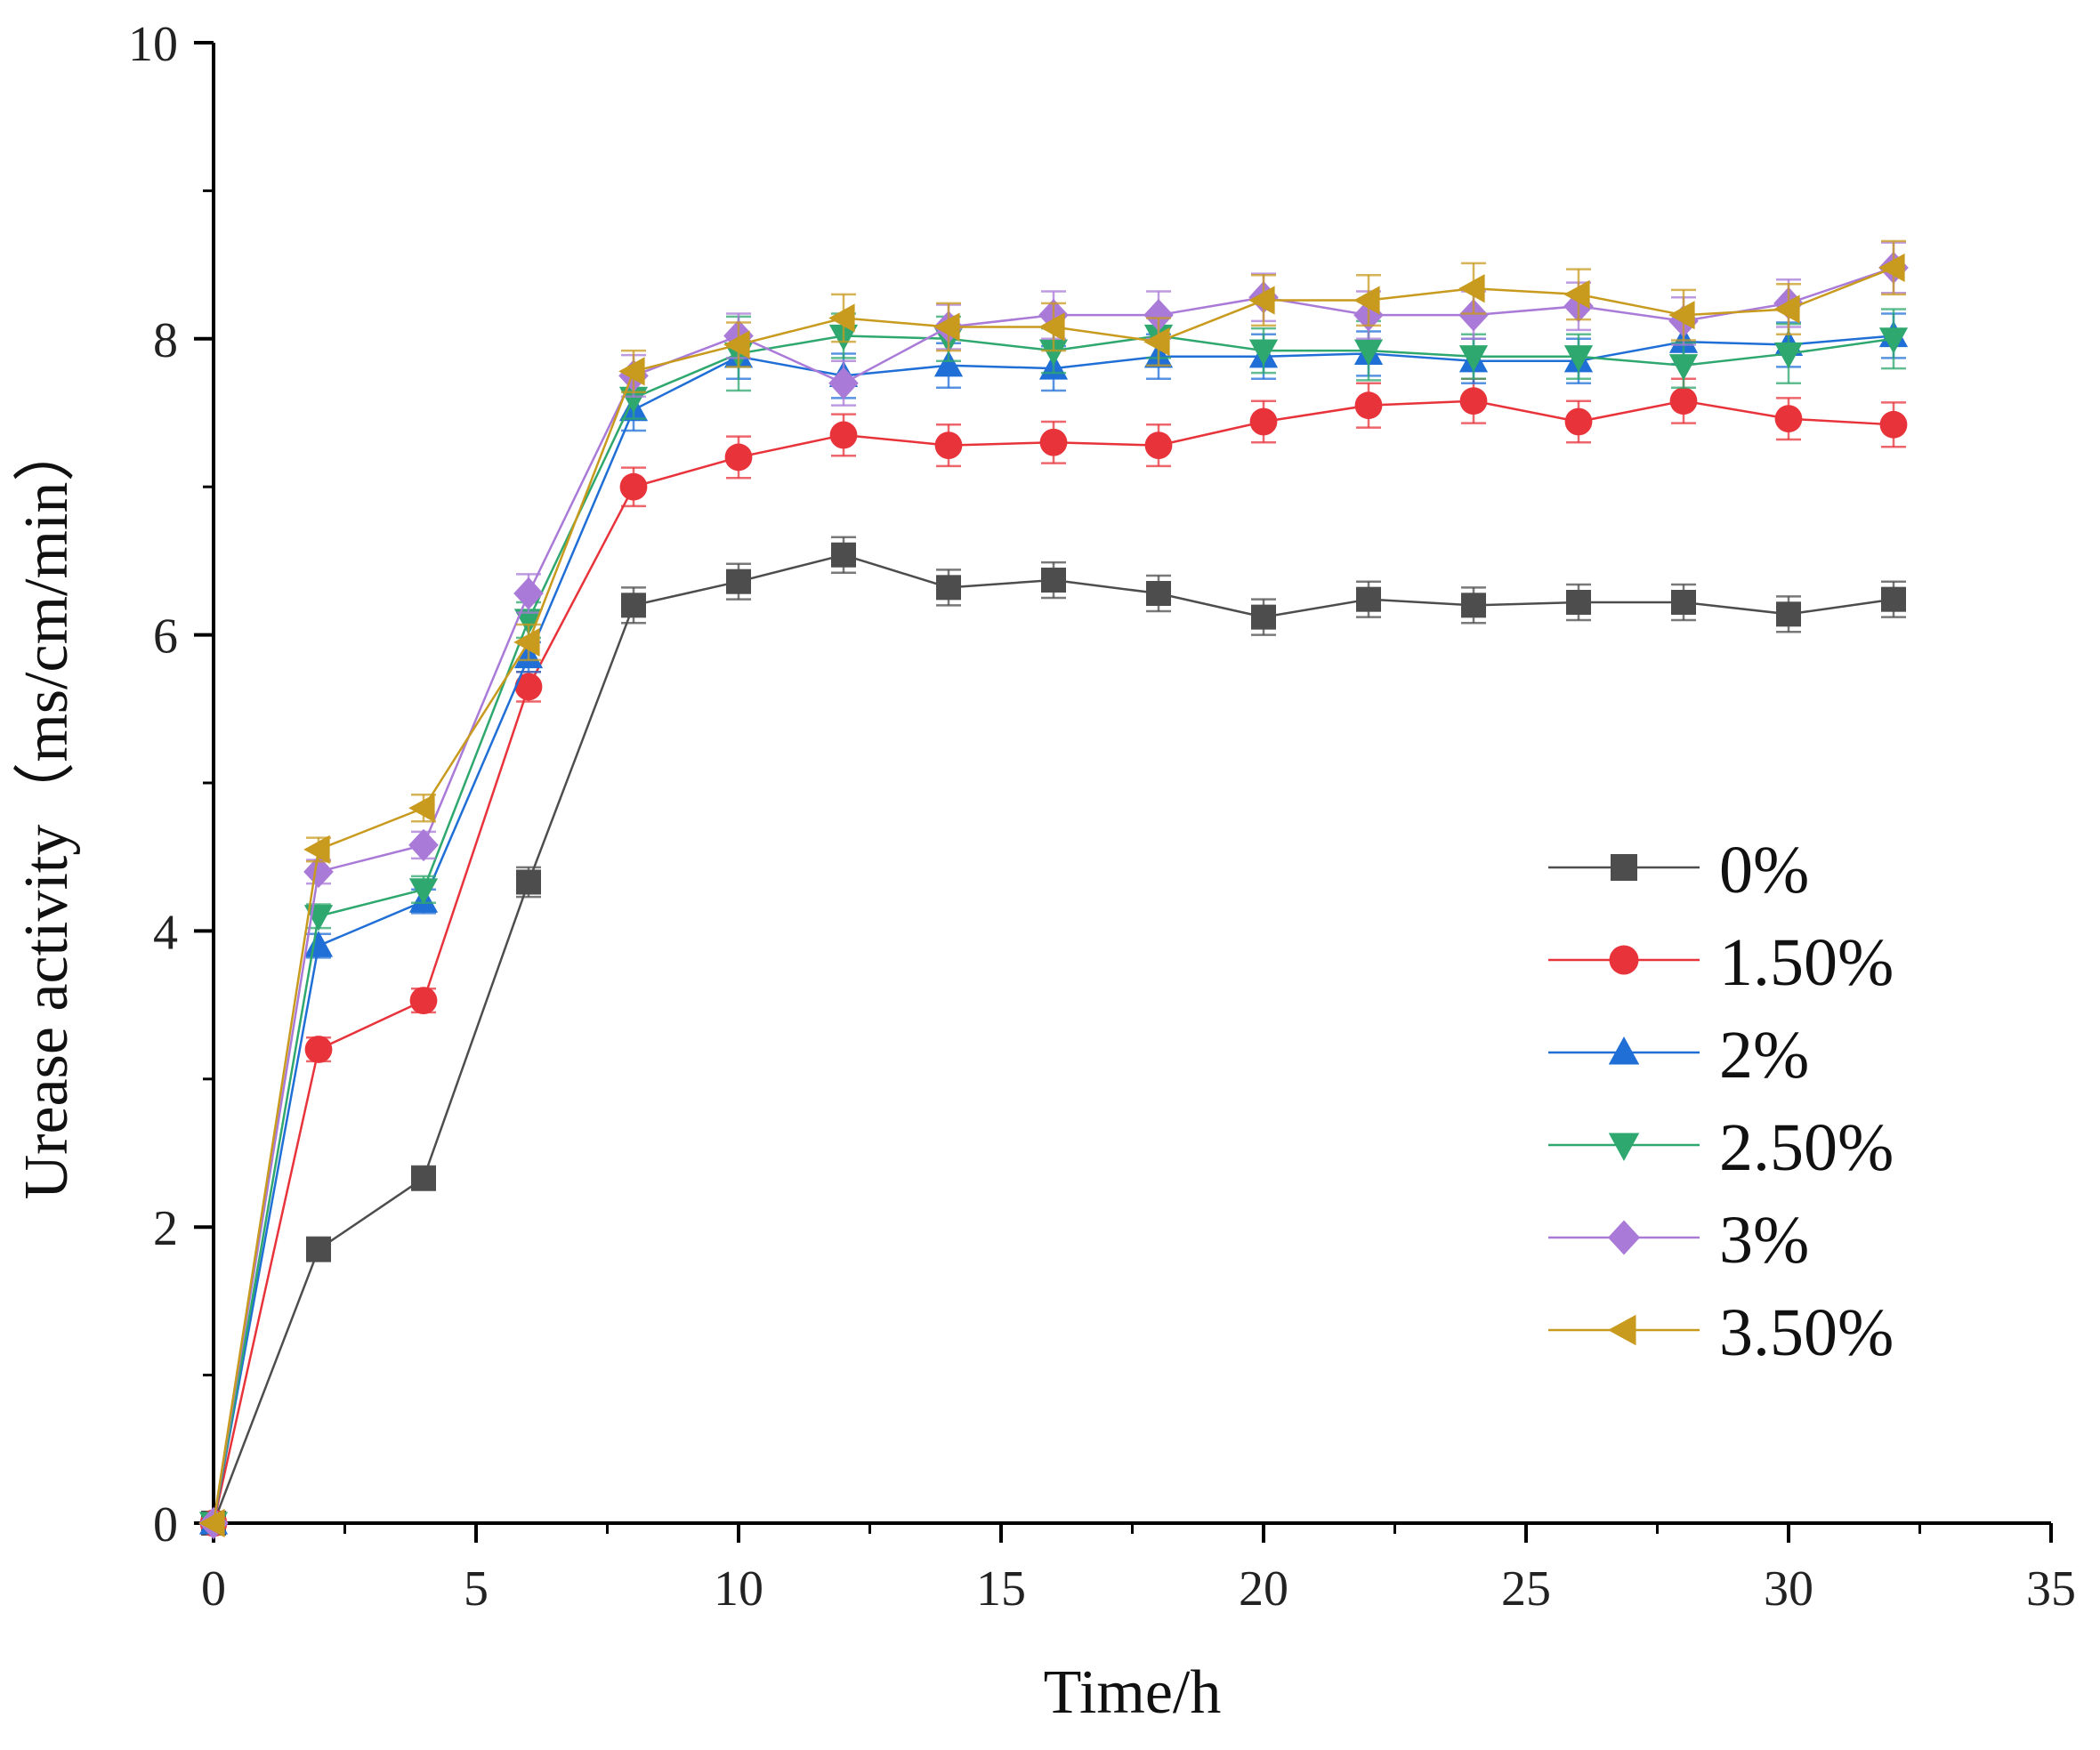  What do you see at coordinates (1001, 1589) in the screenshot?
I see `x-tick-label: 15` at bounding box center [1001, 1589].